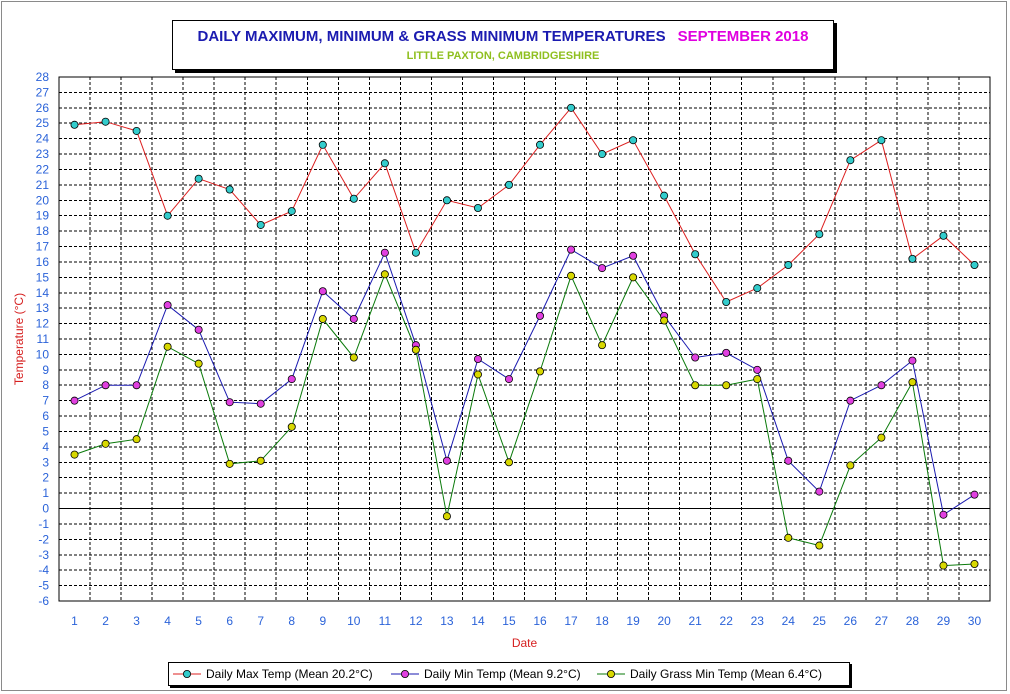 The image size is (1010, 694). What do you see at coordinates (43, 586) in the screenshot?
I see `y-tick-label: -5` at bounding box center [43, 586].